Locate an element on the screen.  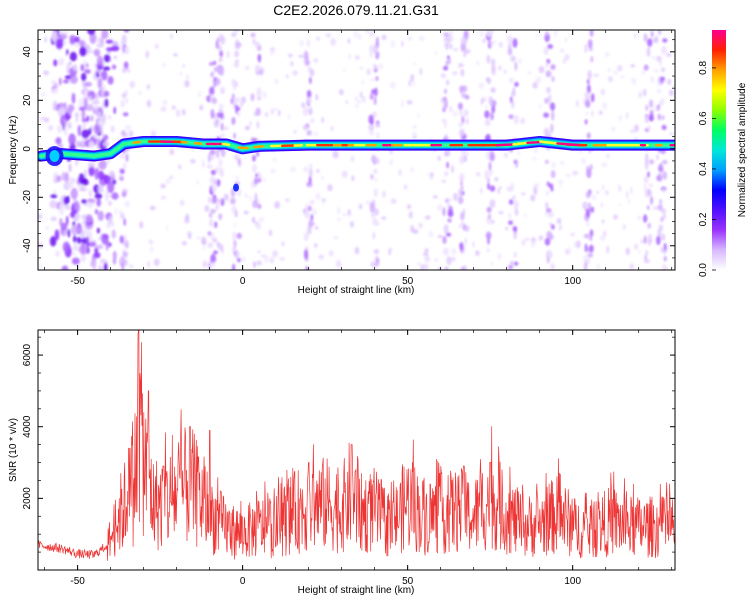
x-tick-label: 100 is located at coordinates (572, 581).